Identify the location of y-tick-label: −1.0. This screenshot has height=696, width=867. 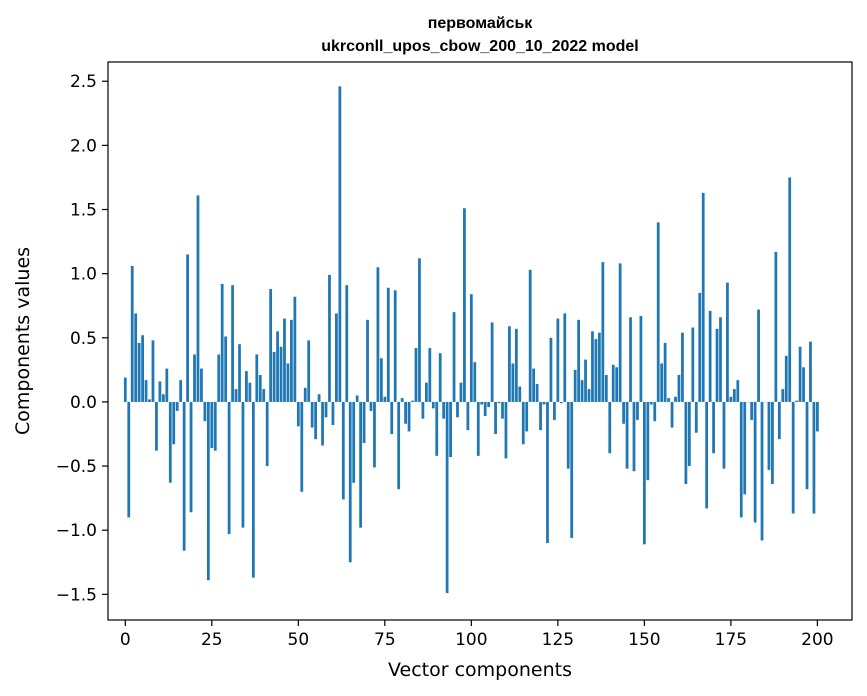
(76, 531).